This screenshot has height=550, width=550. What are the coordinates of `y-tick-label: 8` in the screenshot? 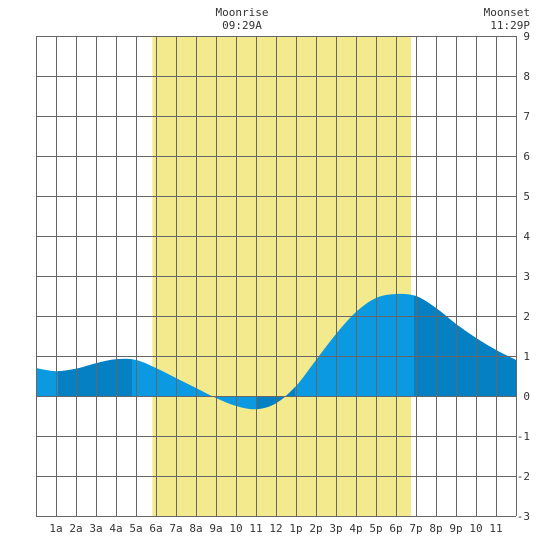 It's located at (526, 76).